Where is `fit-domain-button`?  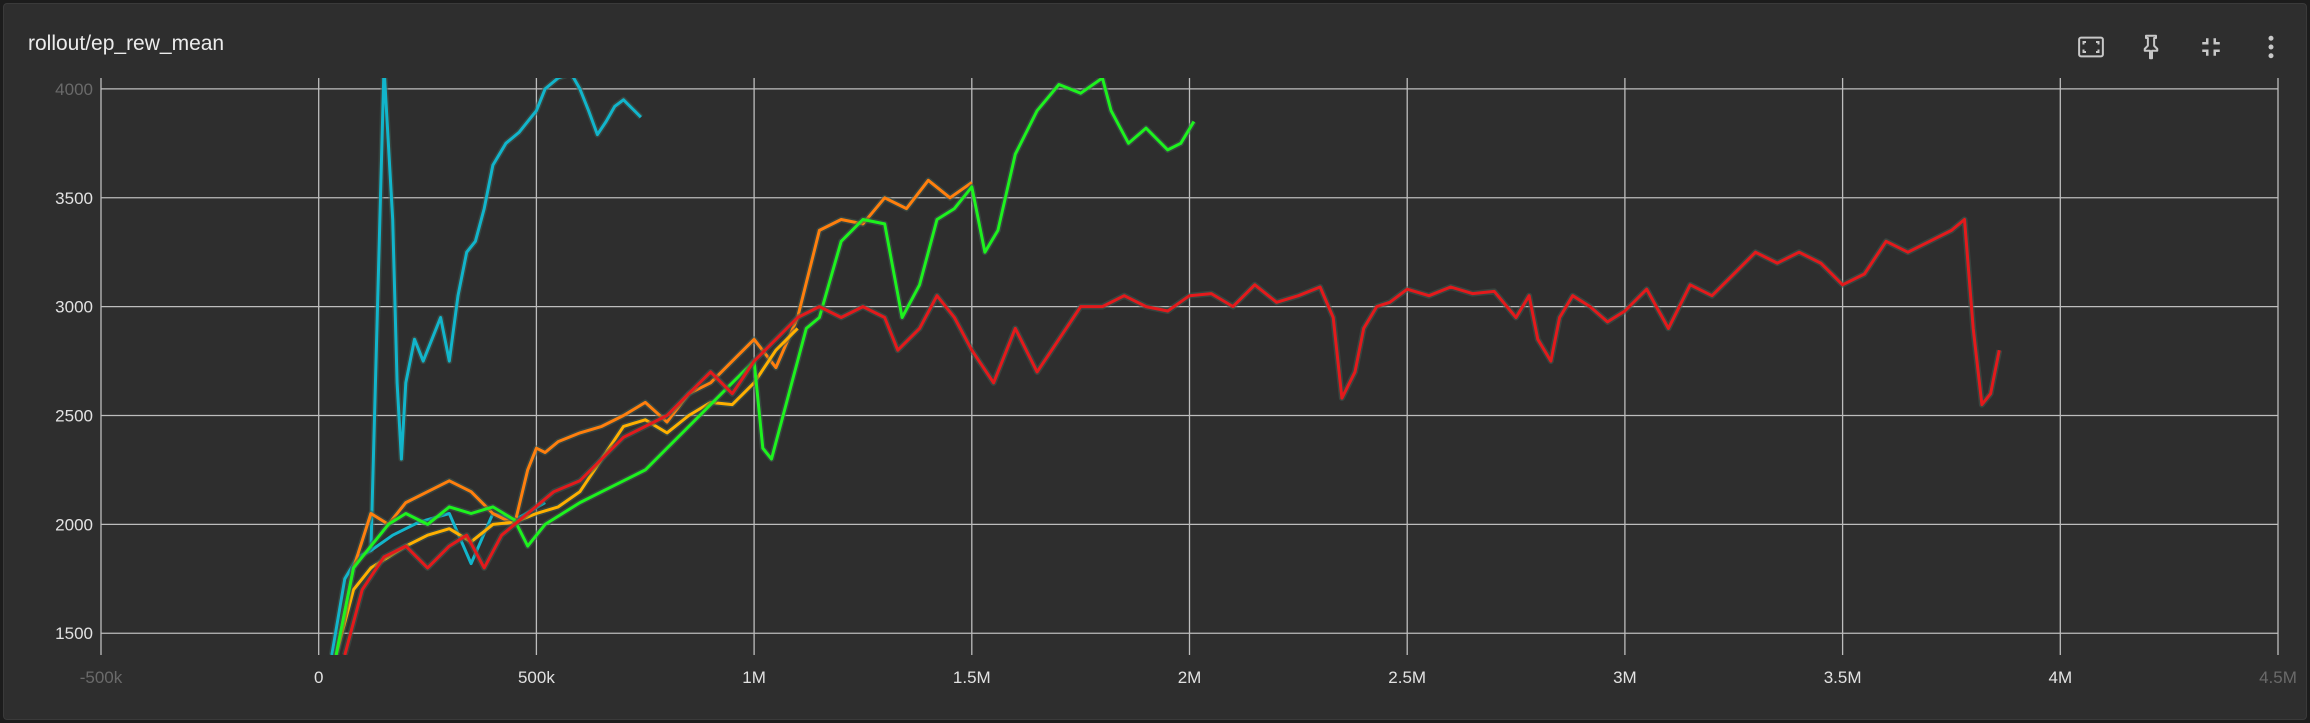
fit-domain-button is located at coordinates (2091, 47).